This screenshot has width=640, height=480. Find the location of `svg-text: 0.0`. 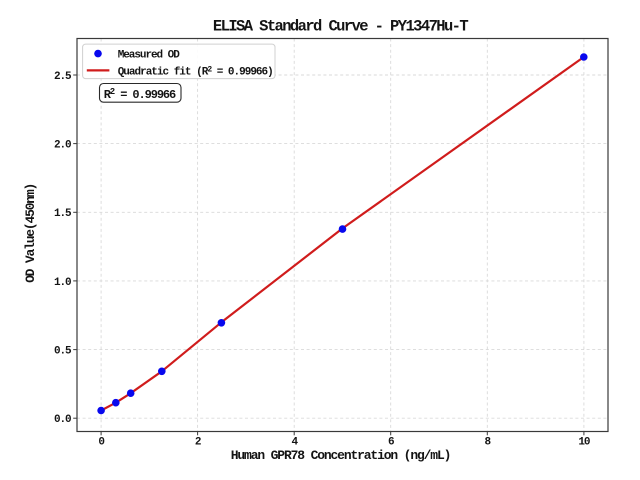

svg-text: 0.0 is located at coordinates (62, 420).